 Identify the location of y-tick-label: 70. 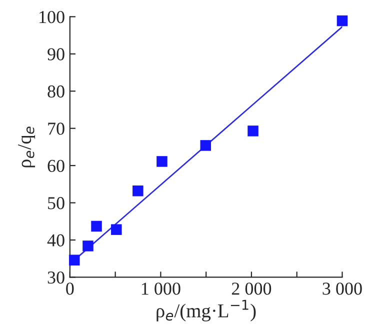
(56, 128).